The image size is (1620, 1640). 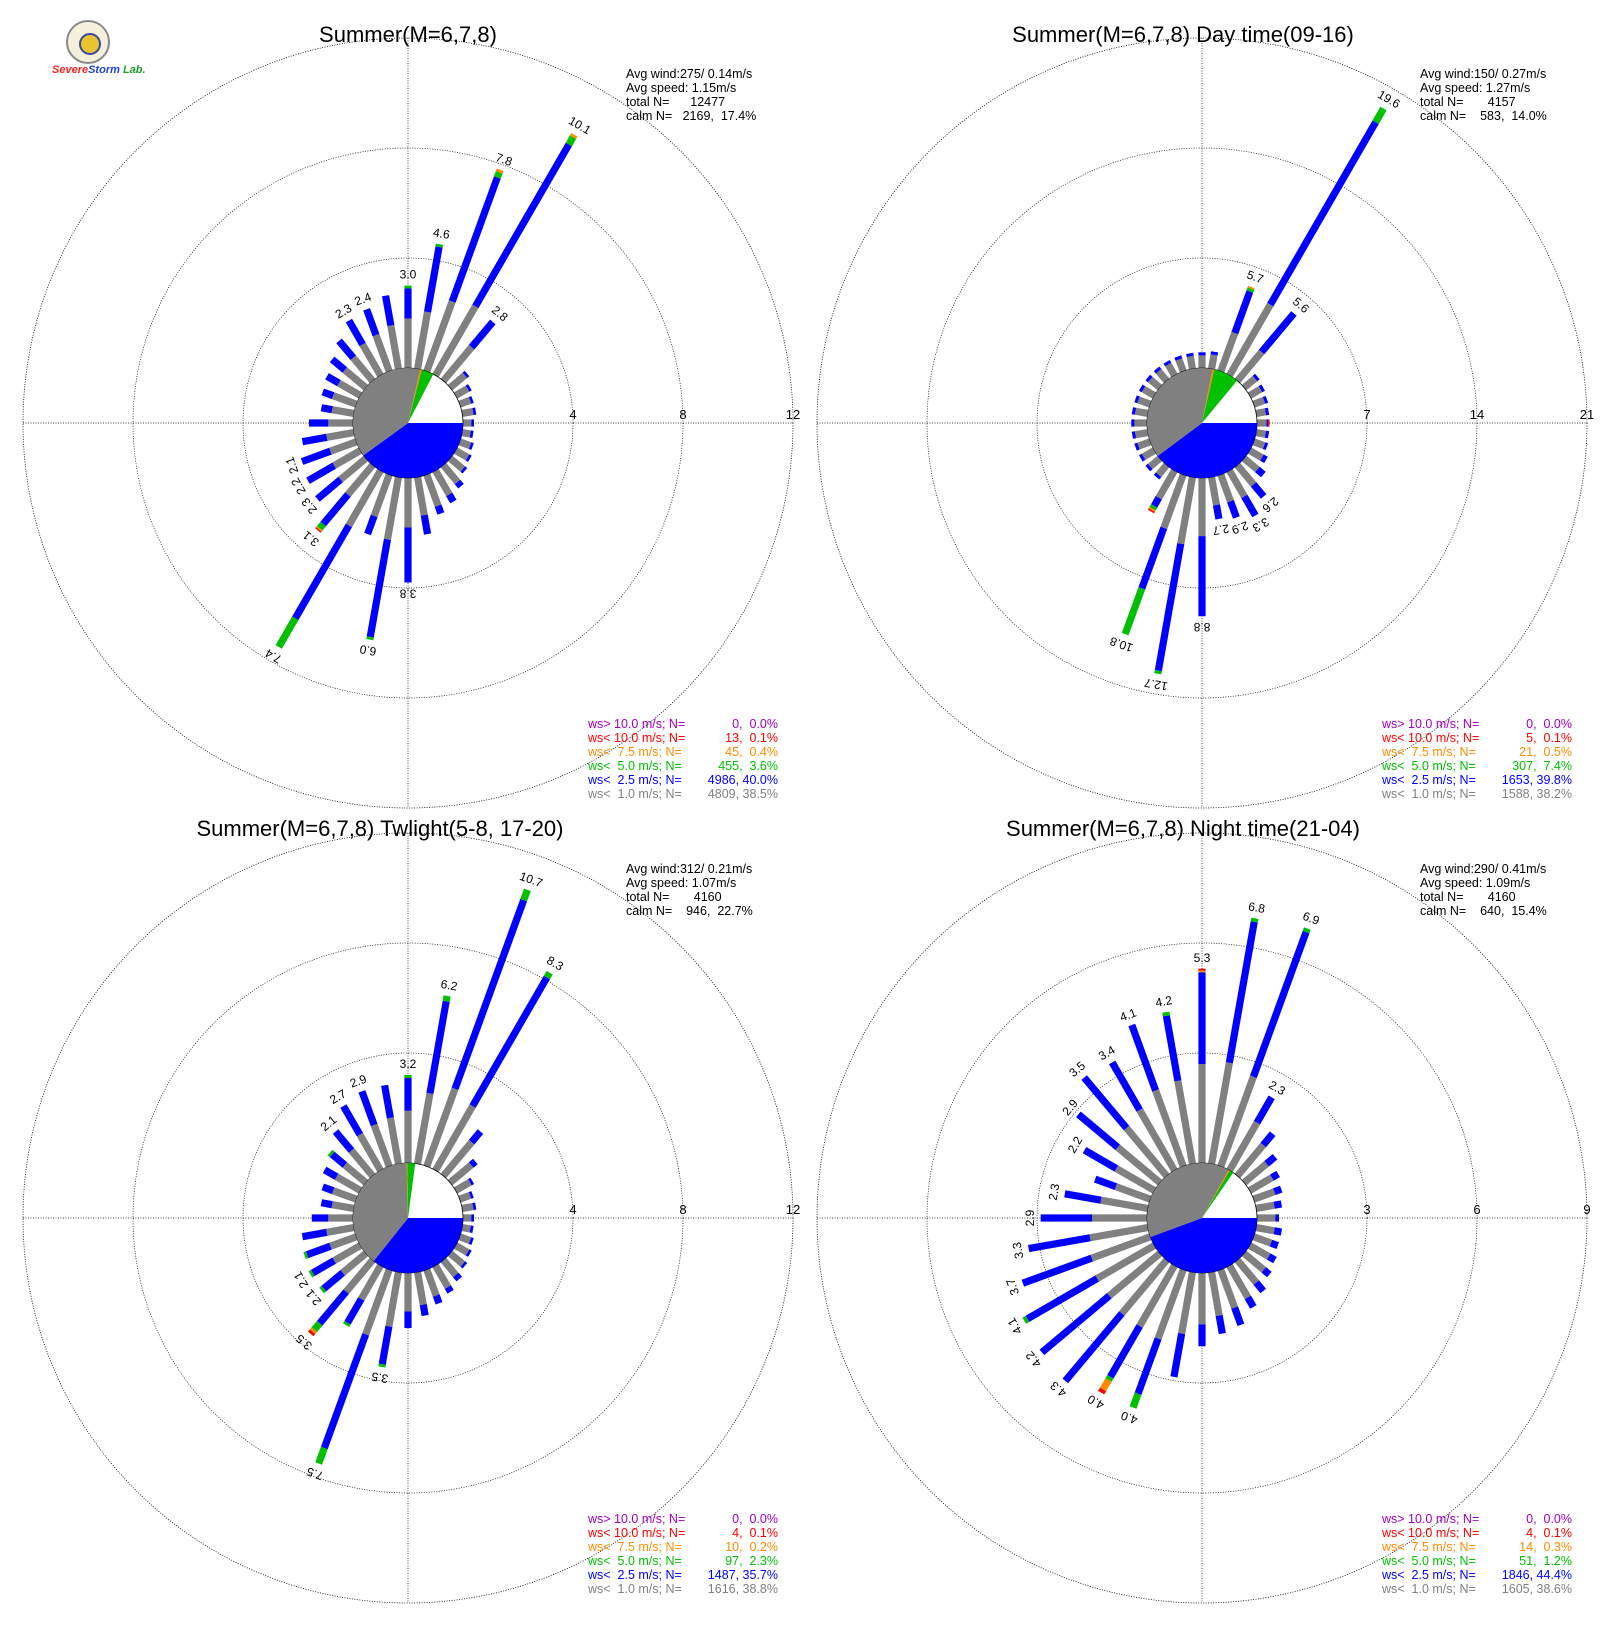 What do you see at coordinates (344, 311) in the screenshot?
I see `bar-label-dir-330: 2.3` at bounding box center [344, 311].